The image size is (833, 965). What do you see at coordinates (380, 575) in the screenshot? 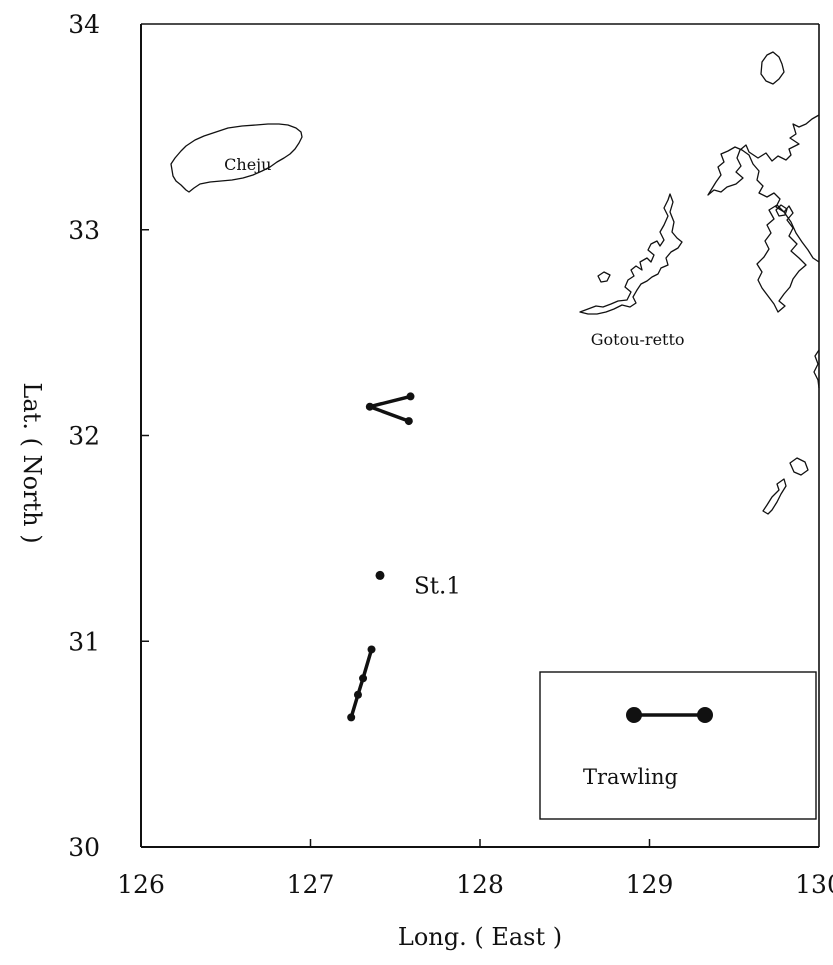
I see `station-dot` at bounding box center [380, 575].